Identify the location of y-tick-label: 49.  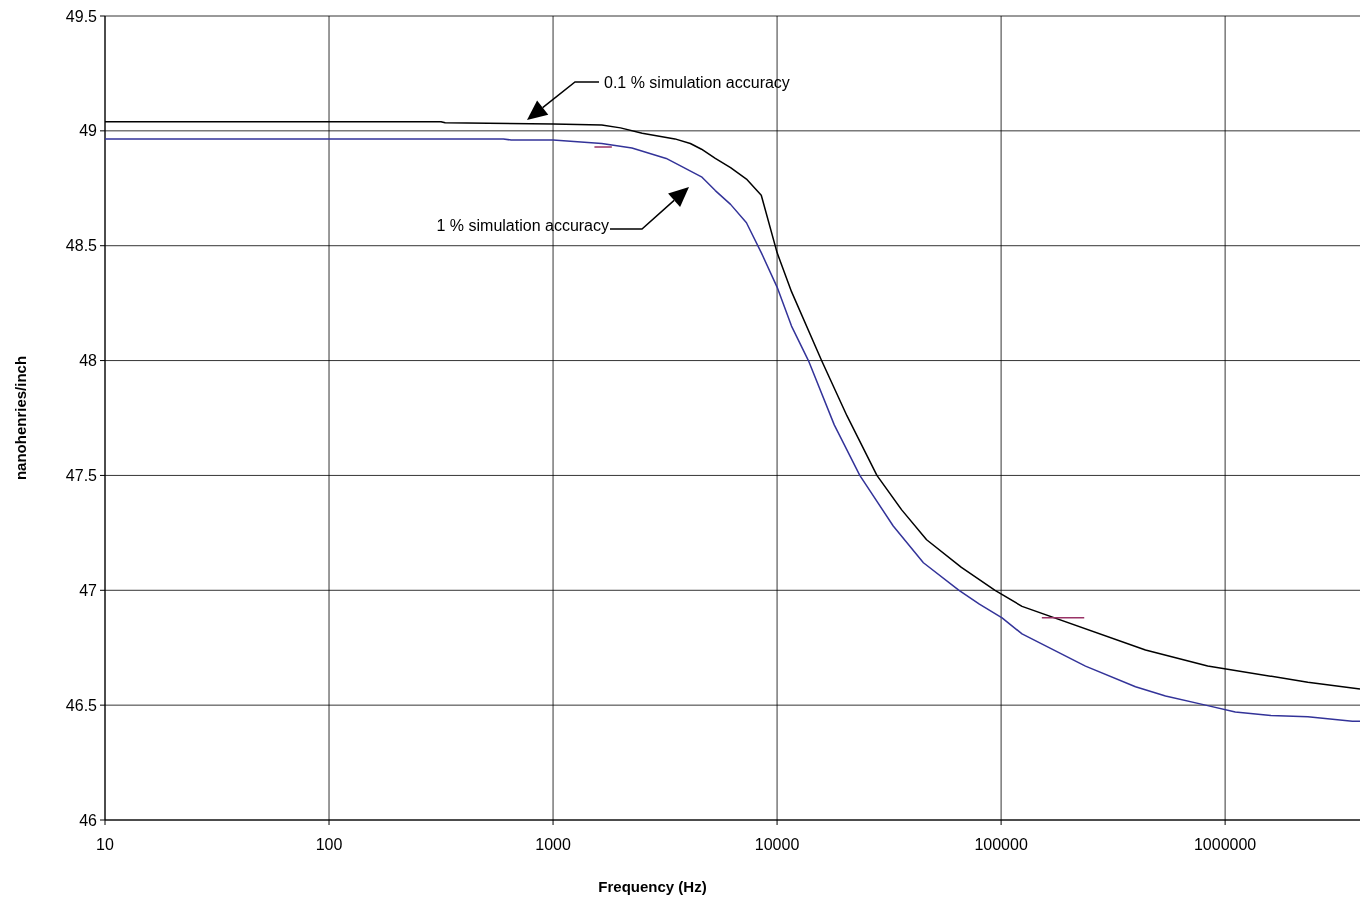
(88, 131).